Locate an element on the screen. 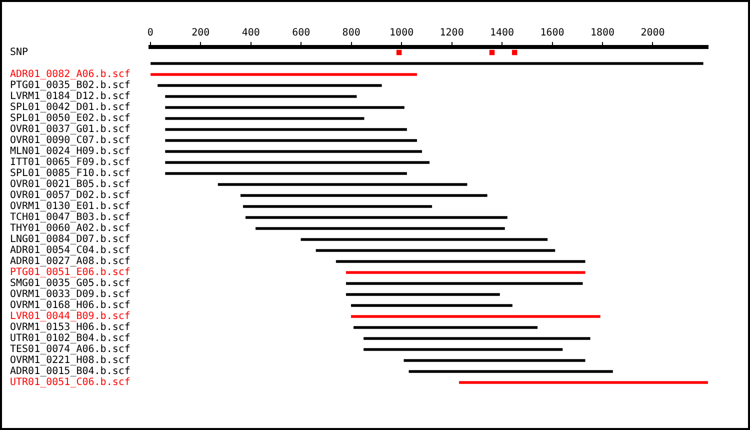 The image size is (750, 430). y-tick-label: ADR01_0015_B04.b.scf is located at coordinates (70, 372).